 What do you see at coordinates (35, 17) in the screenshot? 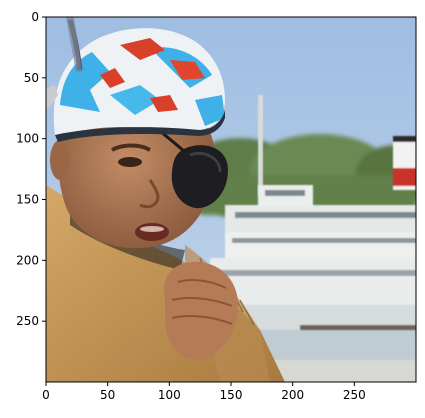
I see `y-tick-label: 0` at bounding box center [35, 17].